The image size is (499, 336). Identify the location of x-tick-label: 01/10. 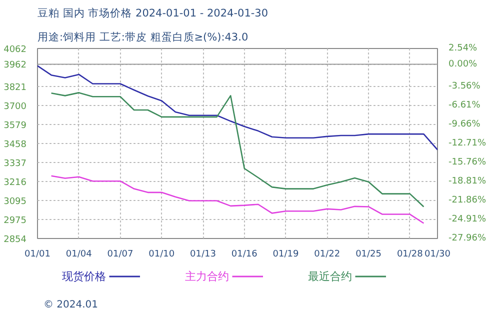
(161, 255).